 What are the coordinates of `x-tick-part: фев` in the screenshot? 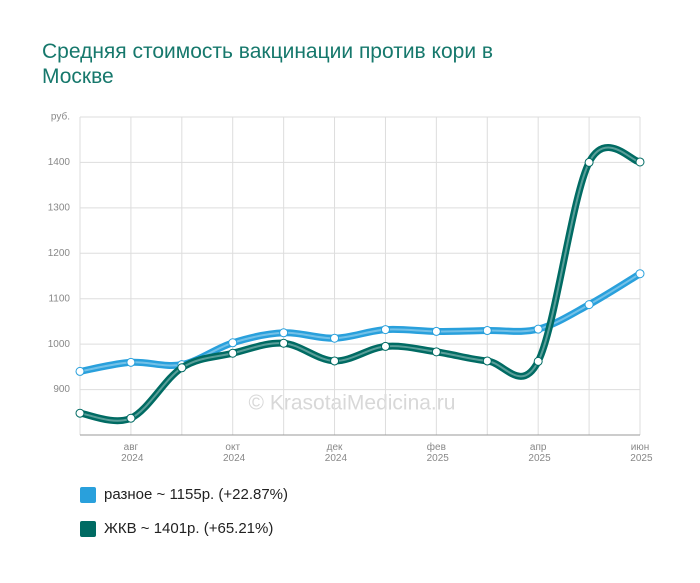 It's located at (436, 447).